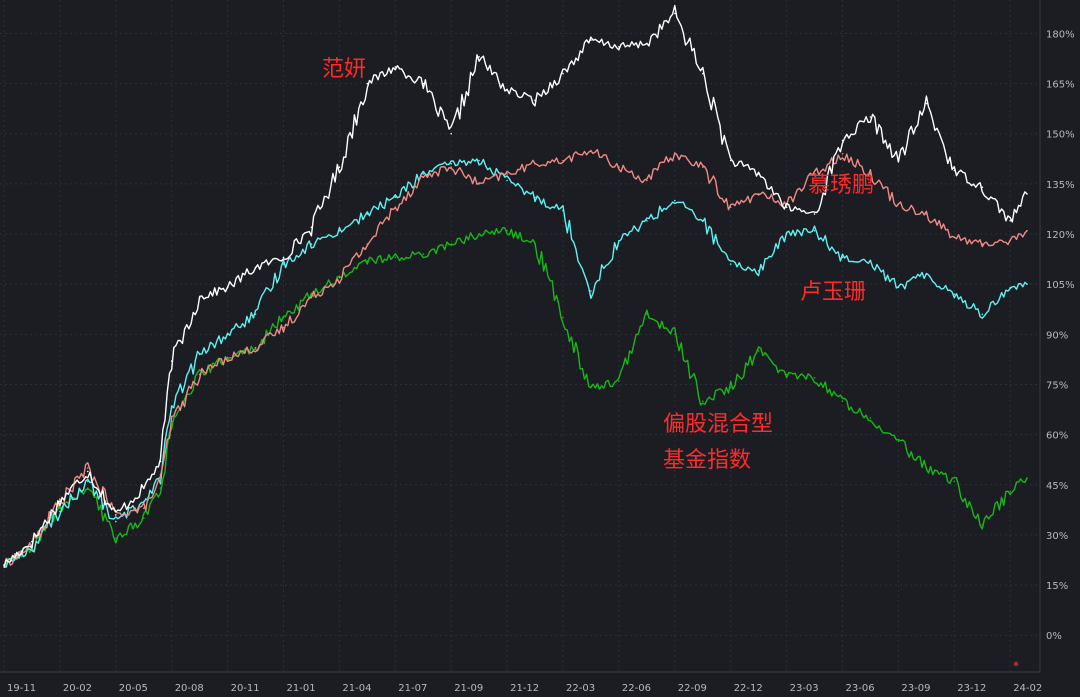  What do you see at coordinates (468, 688) in the screenshot?
I see `x-tick-label: 21-09` at bounding box center [468, 688].